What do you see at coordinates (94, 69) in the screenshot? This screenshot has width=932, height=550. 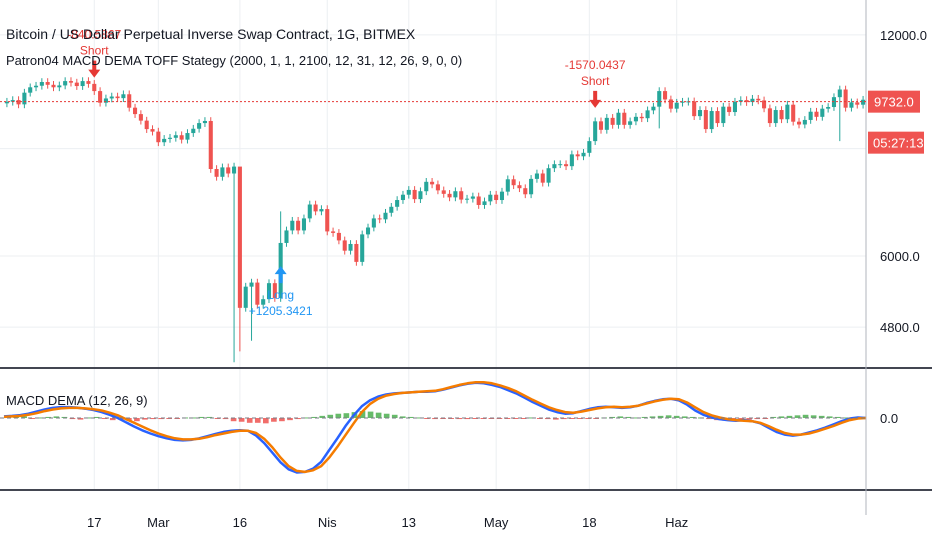 I see `down-arrow-icon` at bounding box center [94, 69].